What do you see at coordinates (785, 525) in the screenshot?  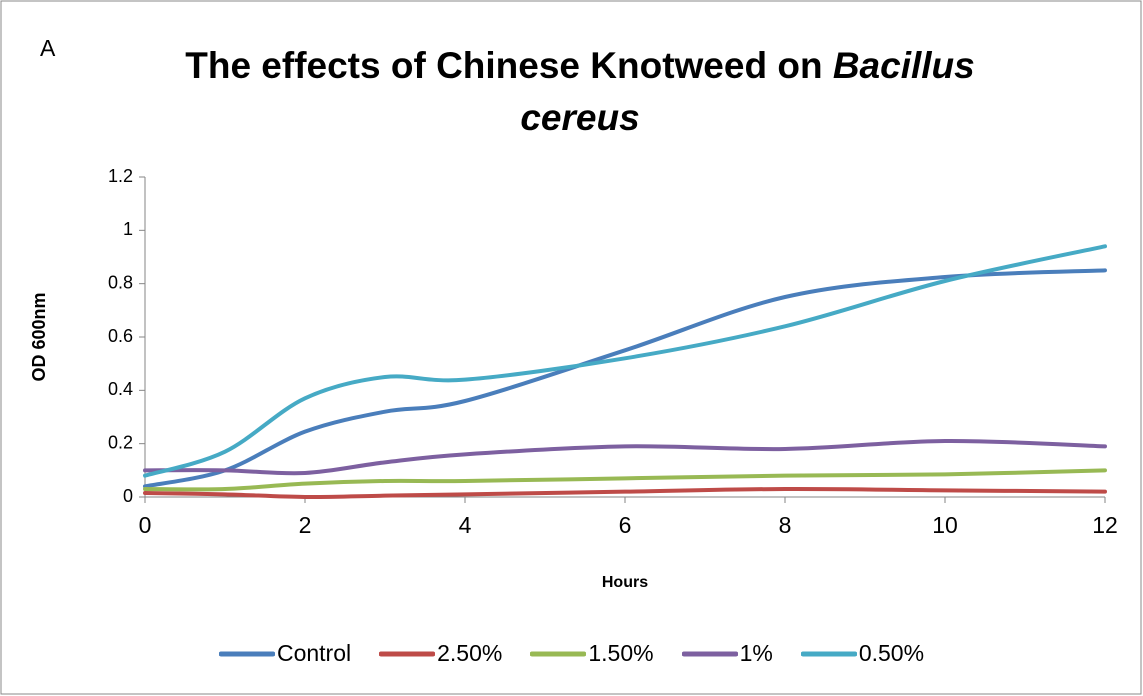 I see `x-tick-label: 8` at bounding box center [785, 525].